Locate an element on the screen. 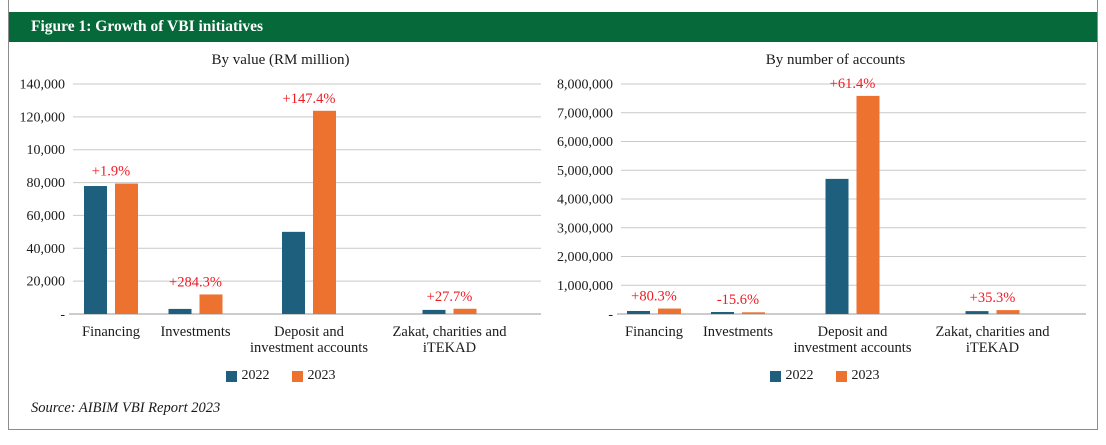 The height and width of the screenshot is (445, 1106). pct-change-label: +284.3% is located at coordinates (195, 282).